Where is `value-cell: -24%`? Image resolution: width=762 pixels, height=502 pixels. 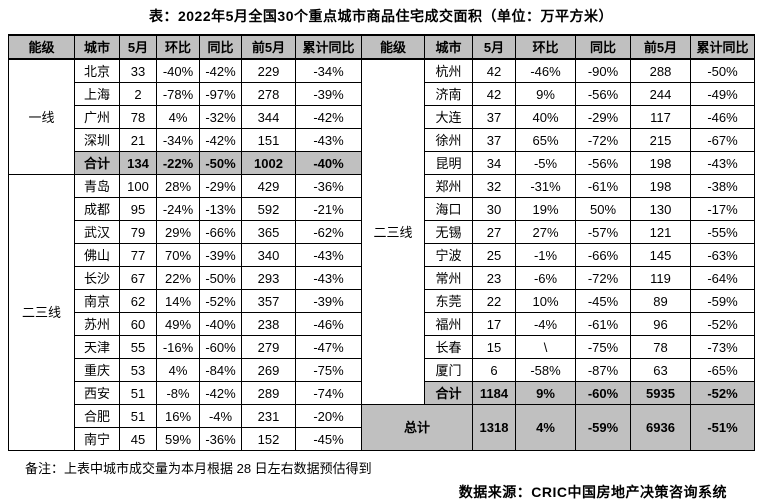 value-cell: -24% is located at coordinates (178, 209).